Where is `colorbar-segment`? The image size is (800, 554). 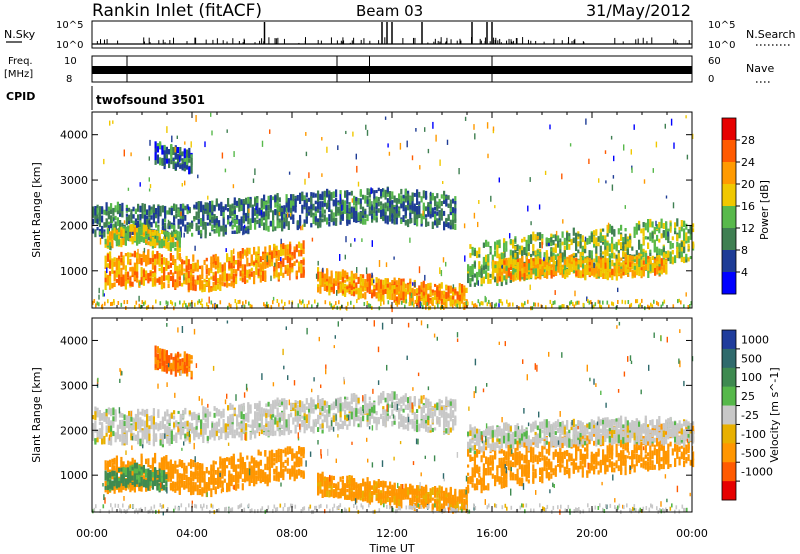
colorbar-segment is located at coordinates (729, 129).